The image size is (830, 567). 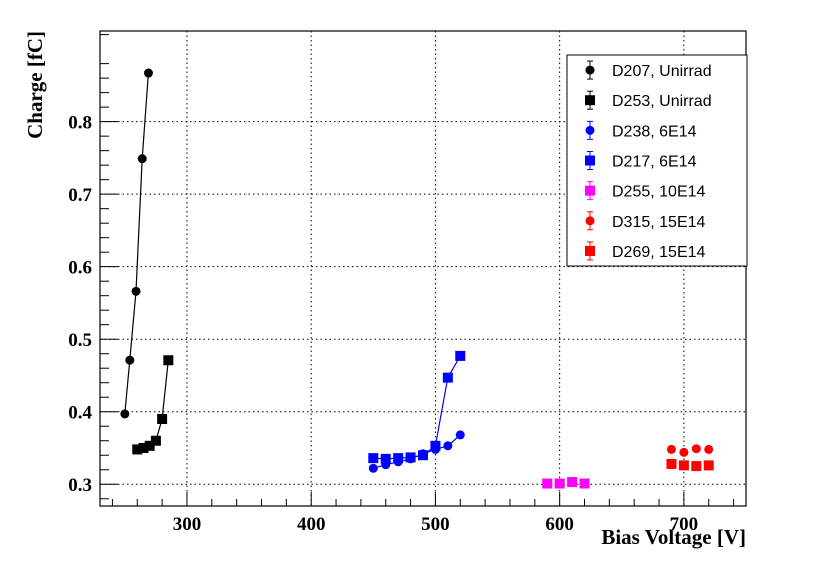 I want to click on x-axis-title: Bias Voltage [V], so click(x=673, y=537).